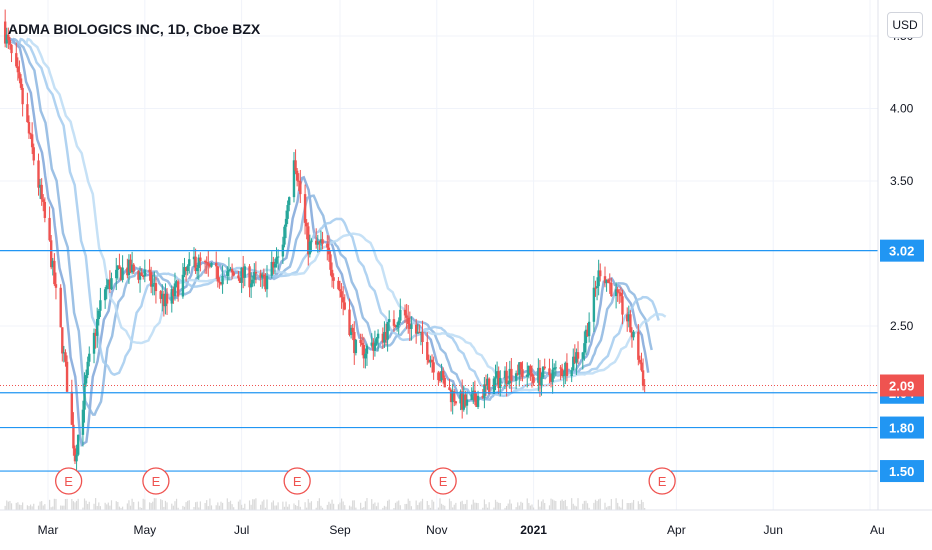 Image resolution: width=932 pixels, height=550 pixels. Describe the element at coordinates (325, 504) in the screenshot. I see `volume-bars` at that location.